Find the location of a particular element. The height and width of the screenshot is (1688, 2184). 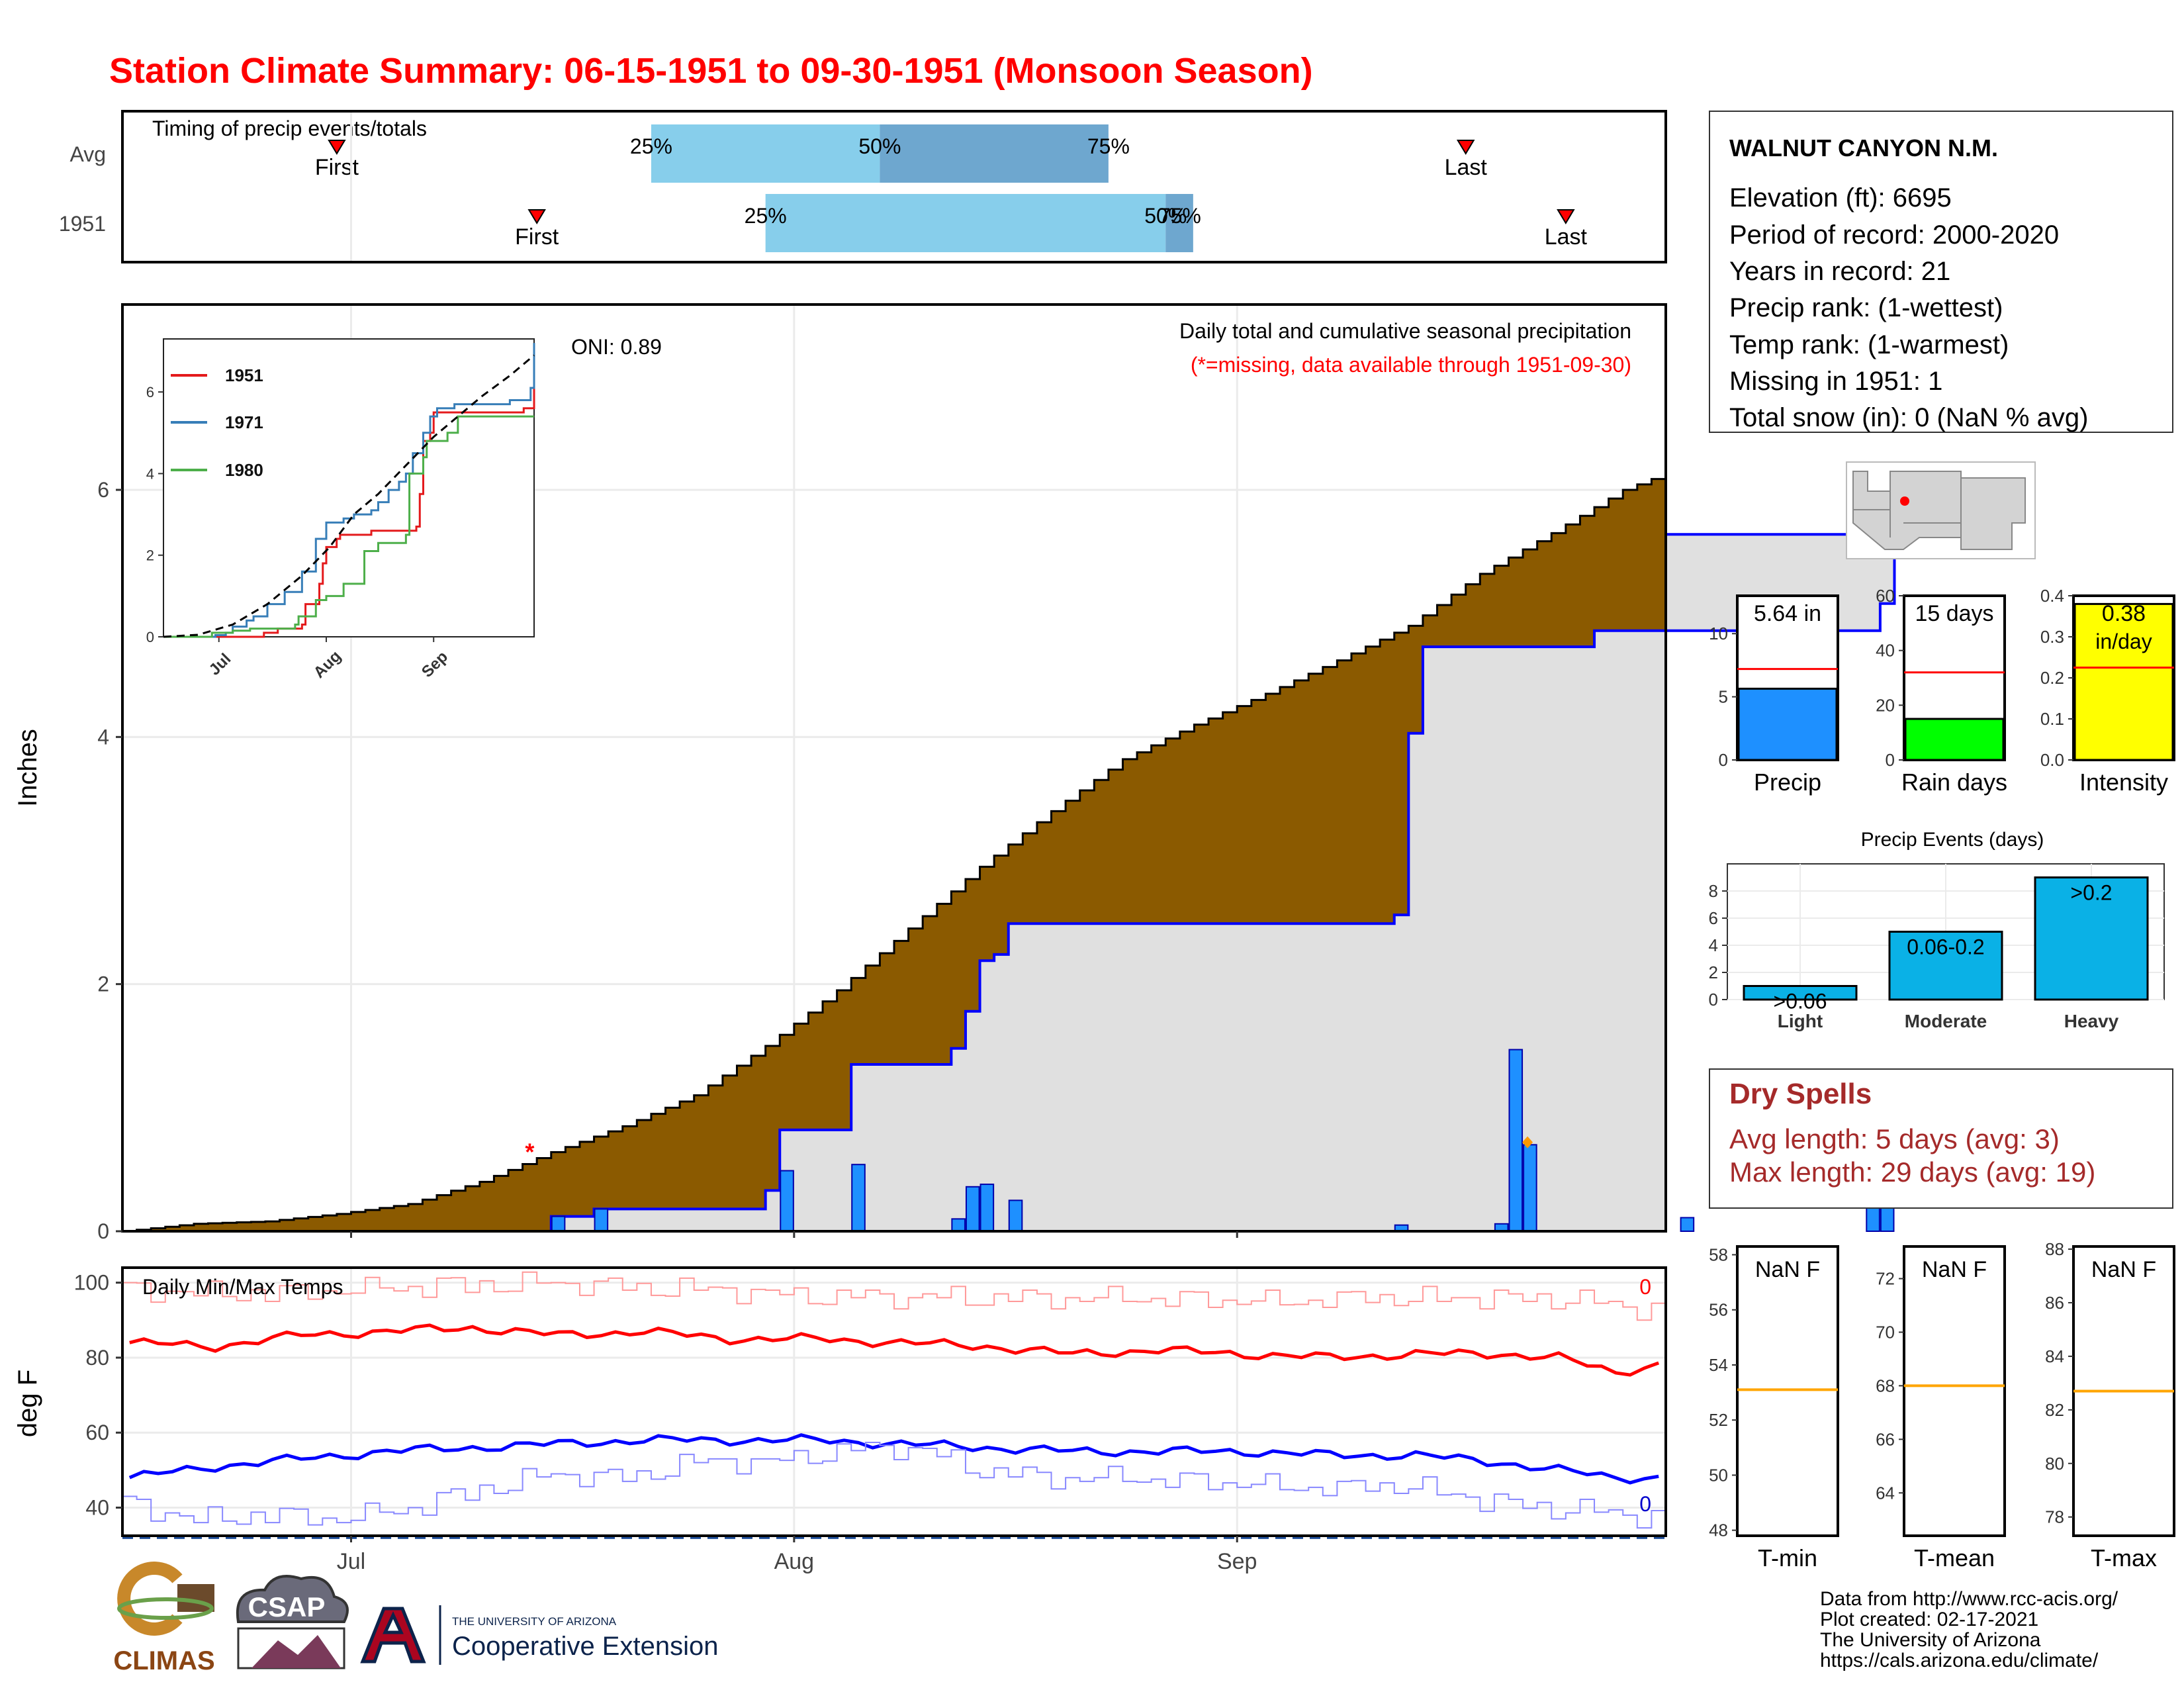

timing-bar-late is located at coordinates (994, 153).